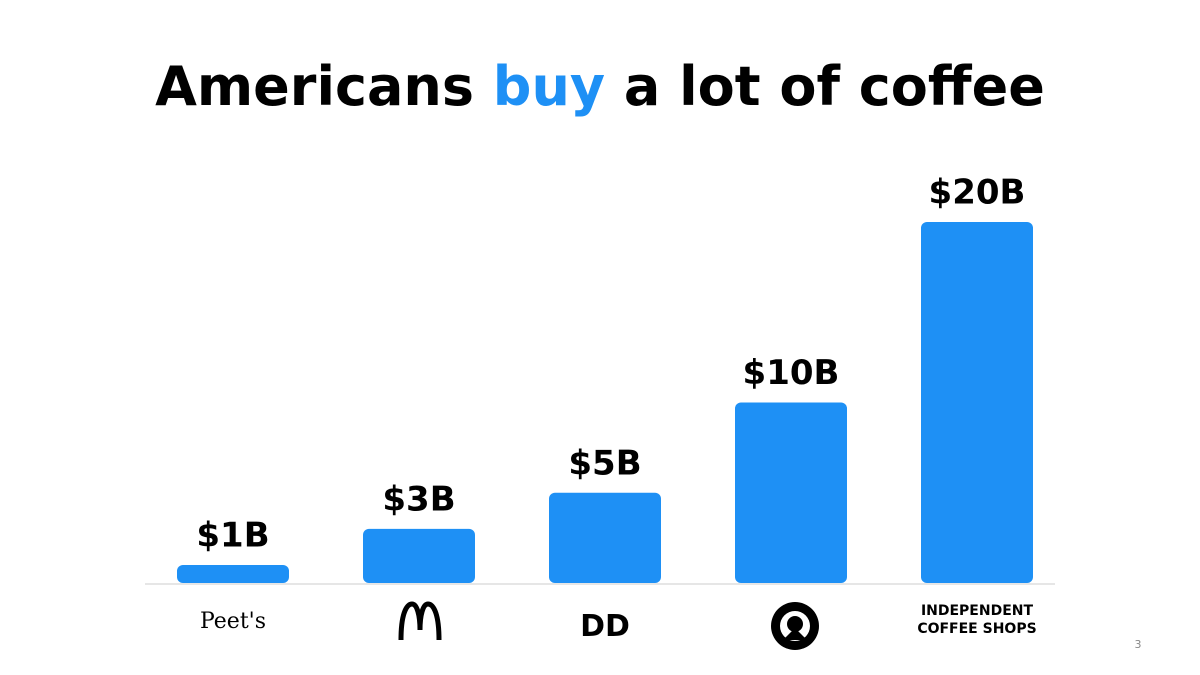 This screenshot has width=1200, height=675. Describe the element at coordinates (795, 626) in the screenshot. I see `starbucks-logo` at that location.